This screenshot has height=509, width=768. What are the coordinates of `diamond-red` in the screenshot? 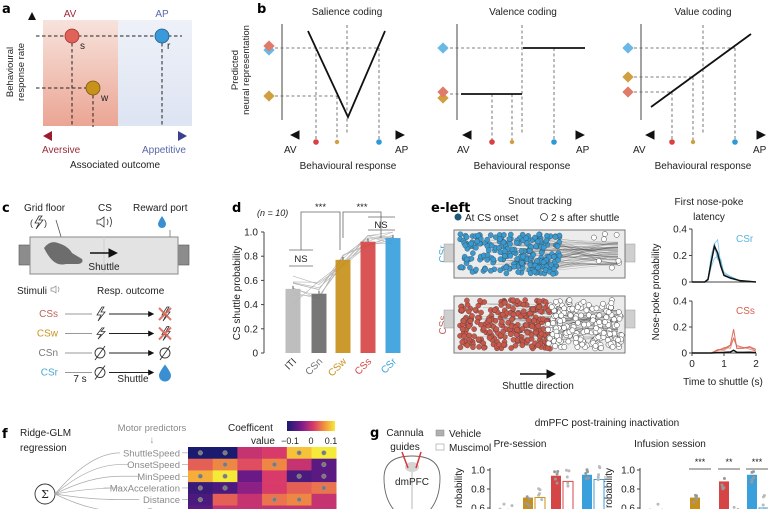 It's located at (269, 46).